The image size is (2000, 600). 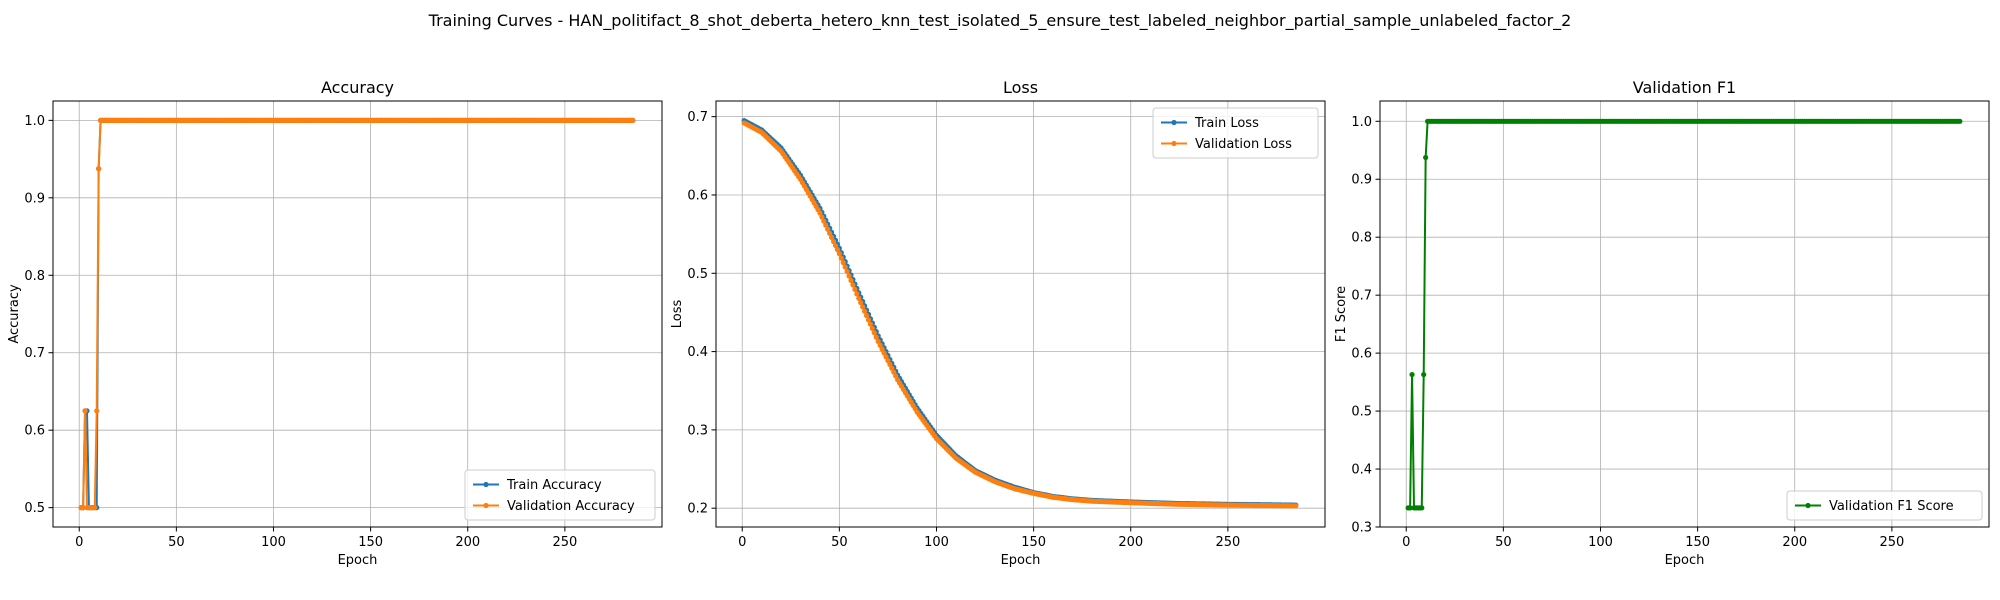 What do you see at coordinates (14, 314) in the screenshot?
I see `y-axis-label: Accuracy` at bounding box center [14, 314].